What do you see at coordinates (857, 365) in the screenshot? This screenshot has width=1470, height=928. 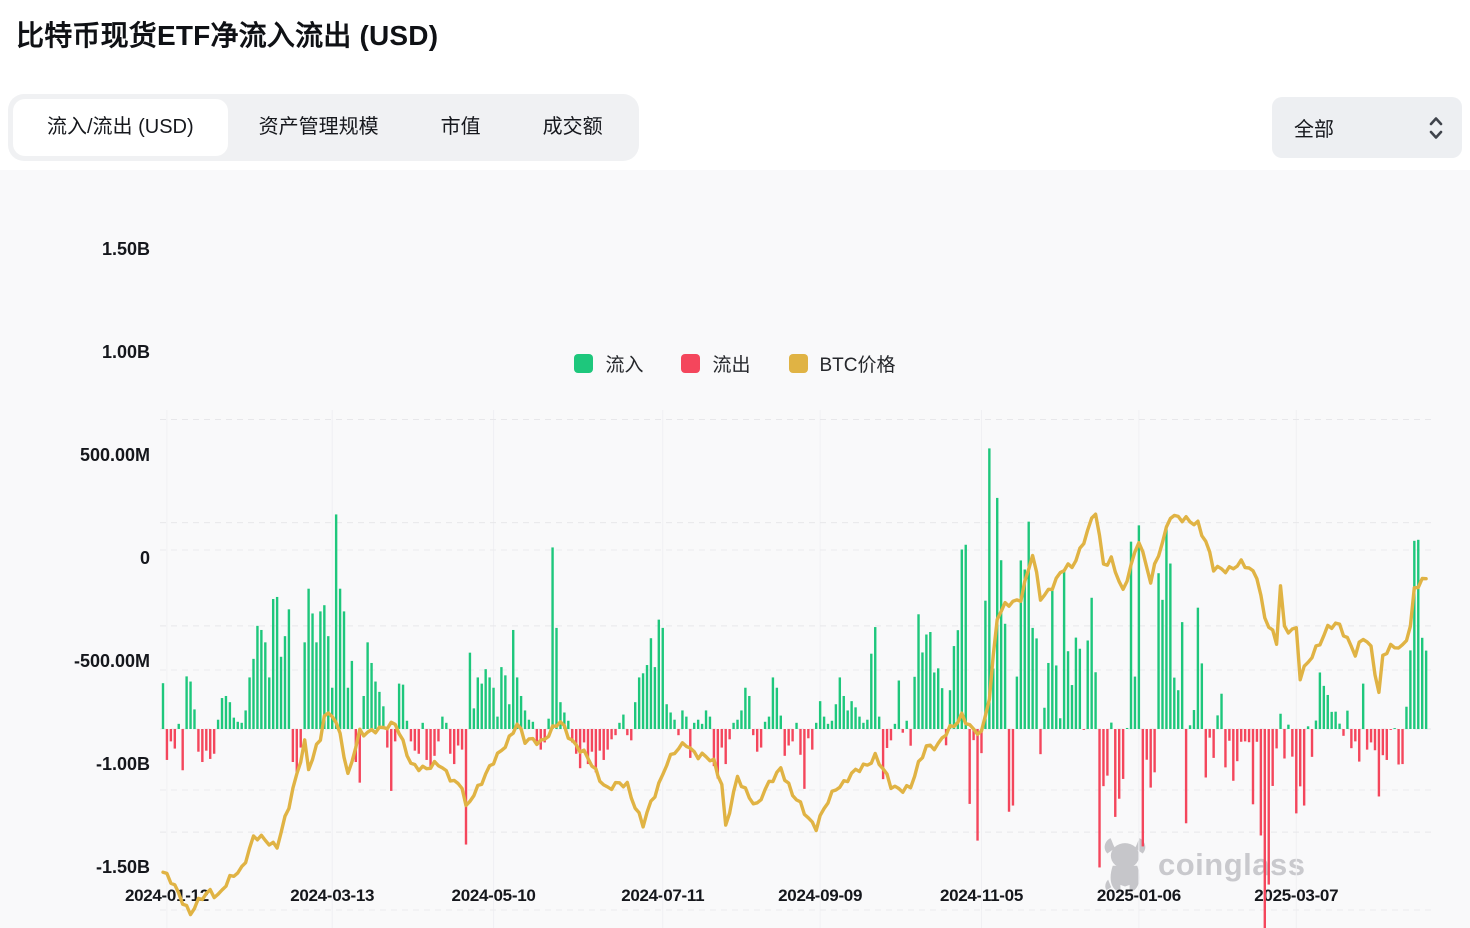 I see `legend-label: BTC价格` at bounding box center [857, 365].